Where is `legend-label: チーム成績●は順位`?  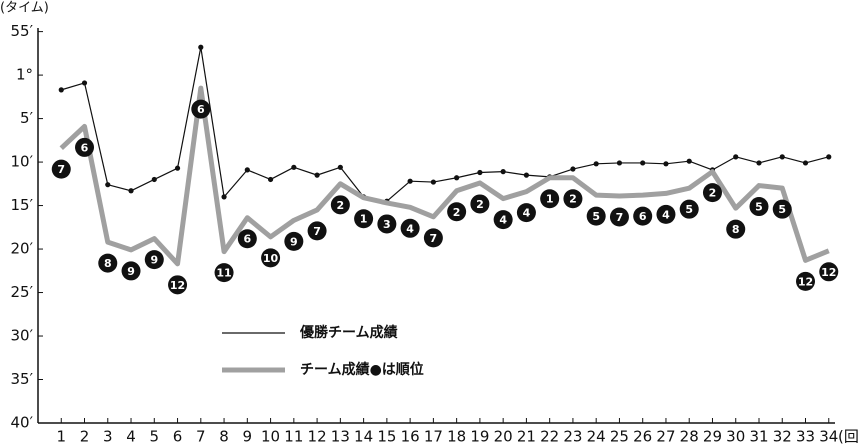 legend-label: チーム成績●は順位 is located at coordinates (362, 369).